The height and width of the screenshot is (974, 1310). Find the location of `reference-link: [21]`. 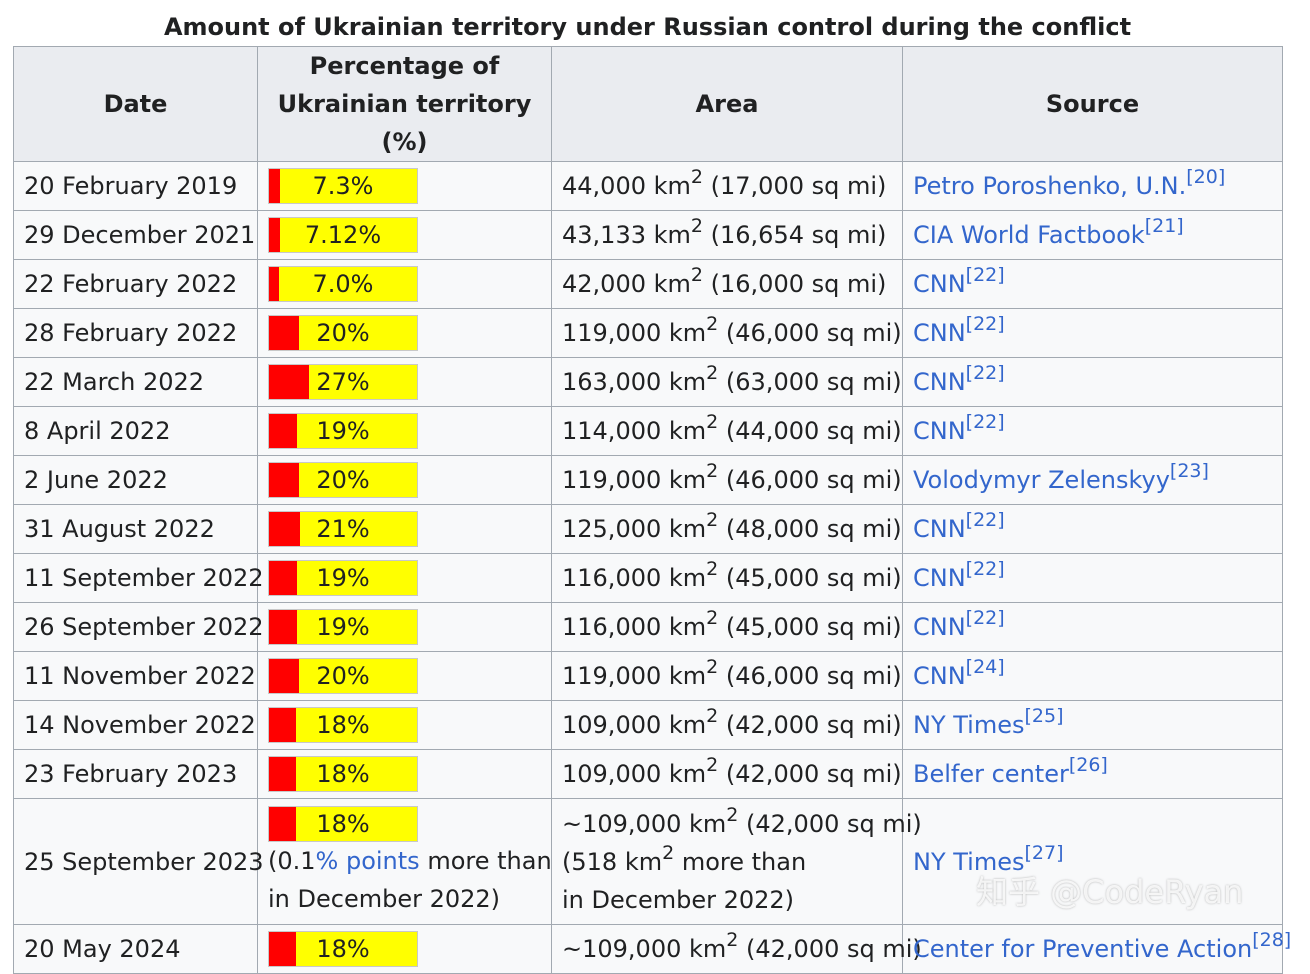

reference-link: [21] is located at coordinates (1164, 226).